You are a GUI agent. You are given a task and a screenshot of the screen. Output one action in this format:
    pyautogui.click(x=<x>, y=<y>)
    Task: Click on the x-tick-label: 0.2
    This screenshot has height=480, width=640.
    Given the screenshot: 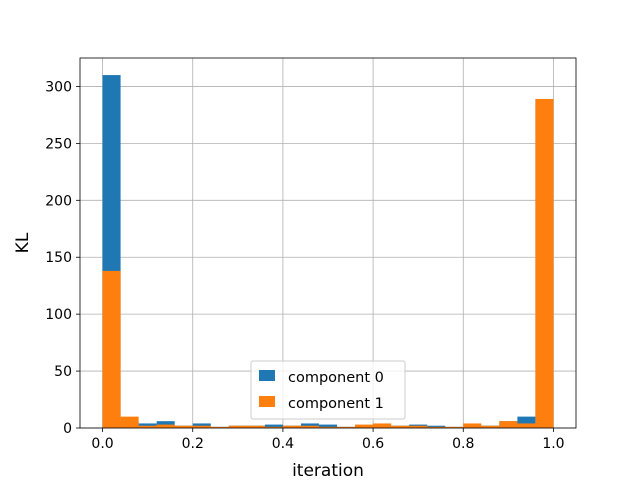 What is the action you would take?
    pyautogui.click(x=193, y=444)
    